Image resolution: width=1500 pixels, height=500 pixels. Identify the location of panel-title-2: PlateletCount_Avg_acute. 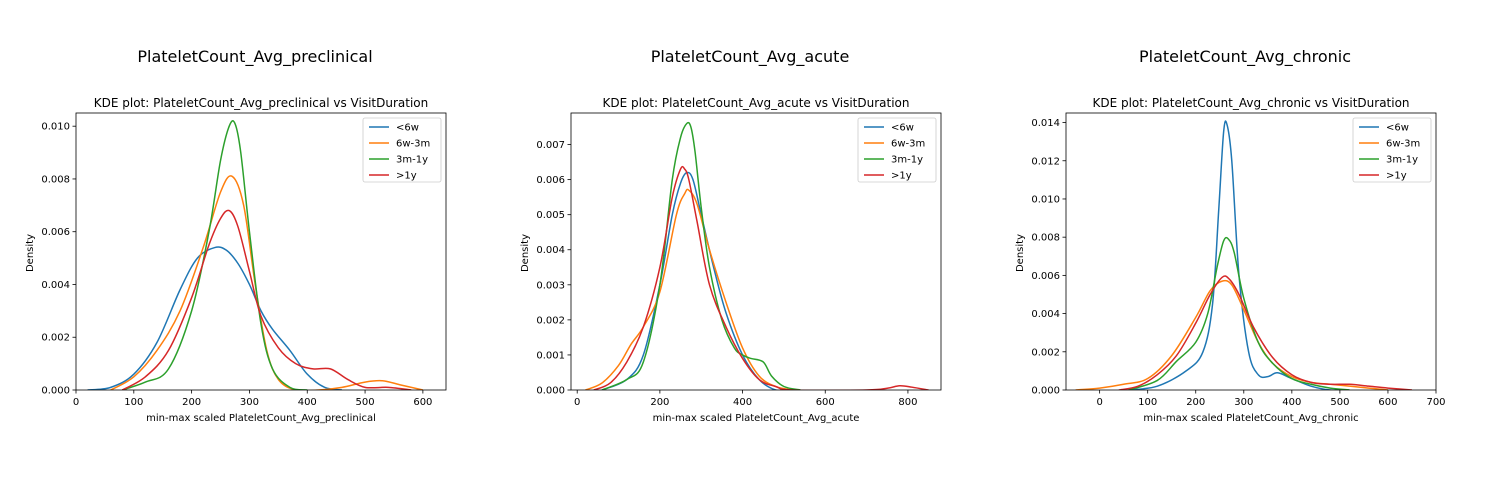
(750, 57).